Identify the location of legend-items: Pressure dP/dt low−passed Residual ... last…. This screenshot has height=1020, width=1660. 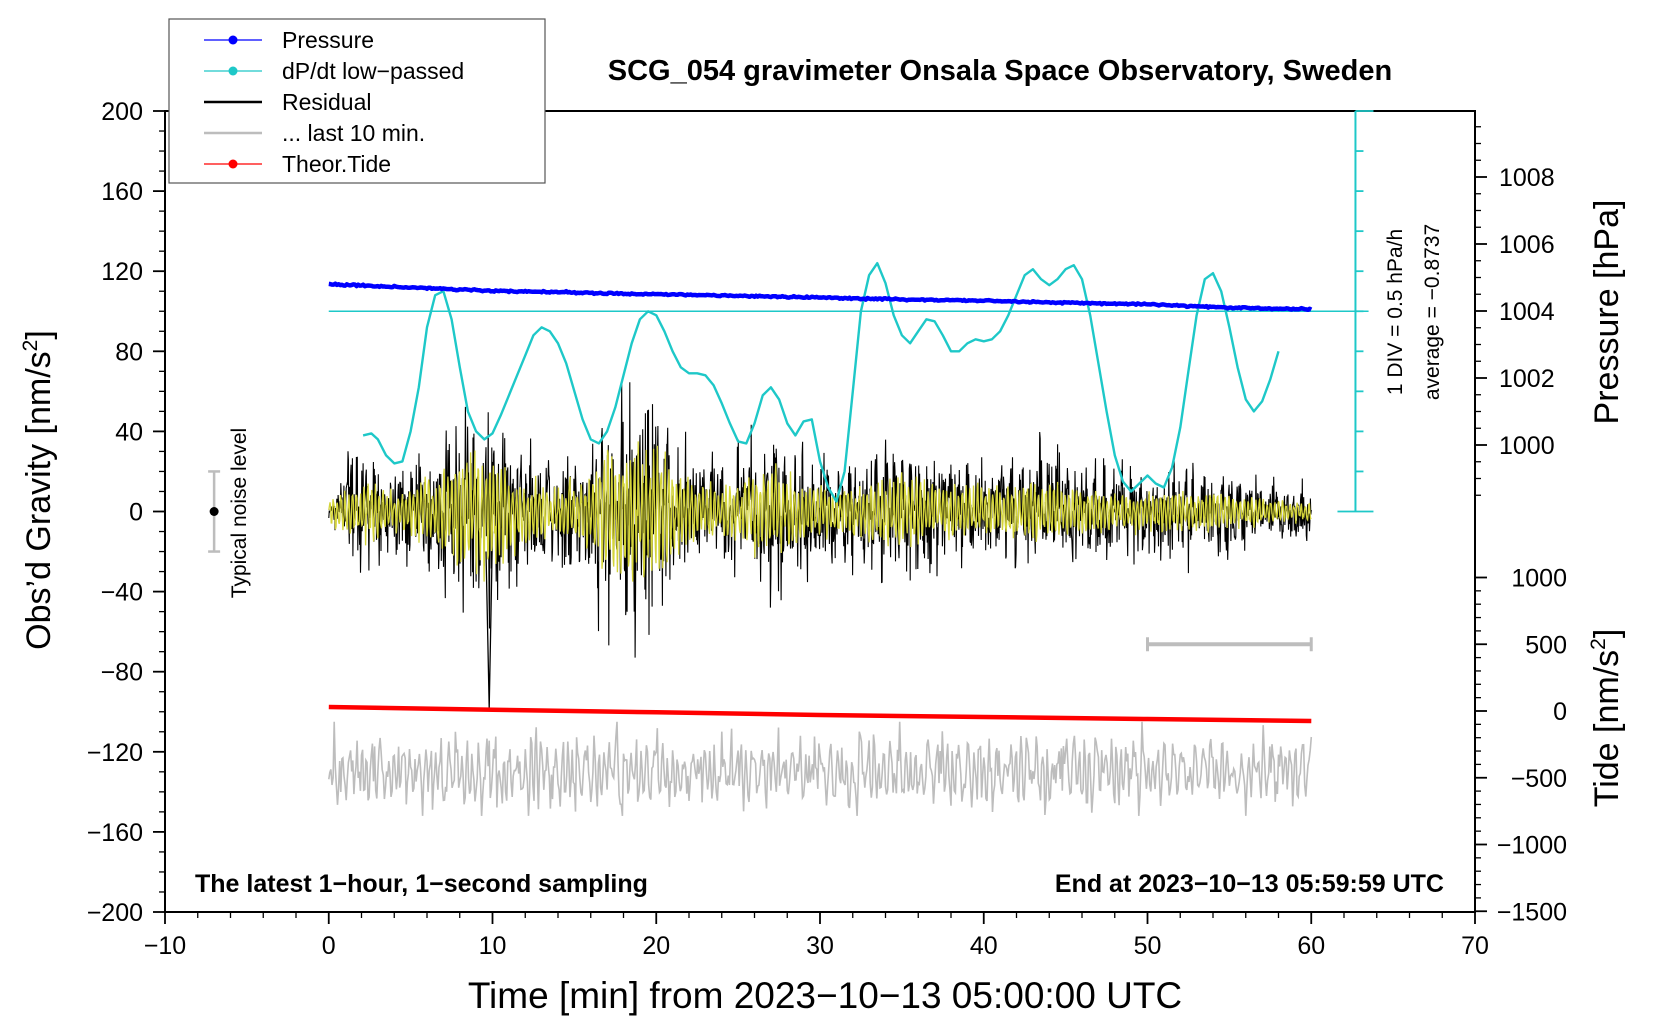
(334, 102).